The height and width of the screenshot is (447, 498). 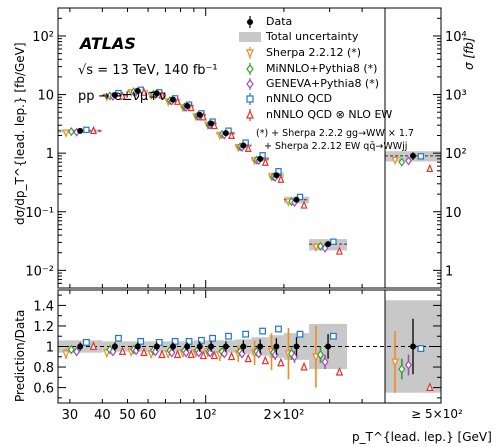 What do you see at coordinates (50, 348) in the screenshot?
I see `ratio-y-tick-label: 1` at bounding box center [50, 348].